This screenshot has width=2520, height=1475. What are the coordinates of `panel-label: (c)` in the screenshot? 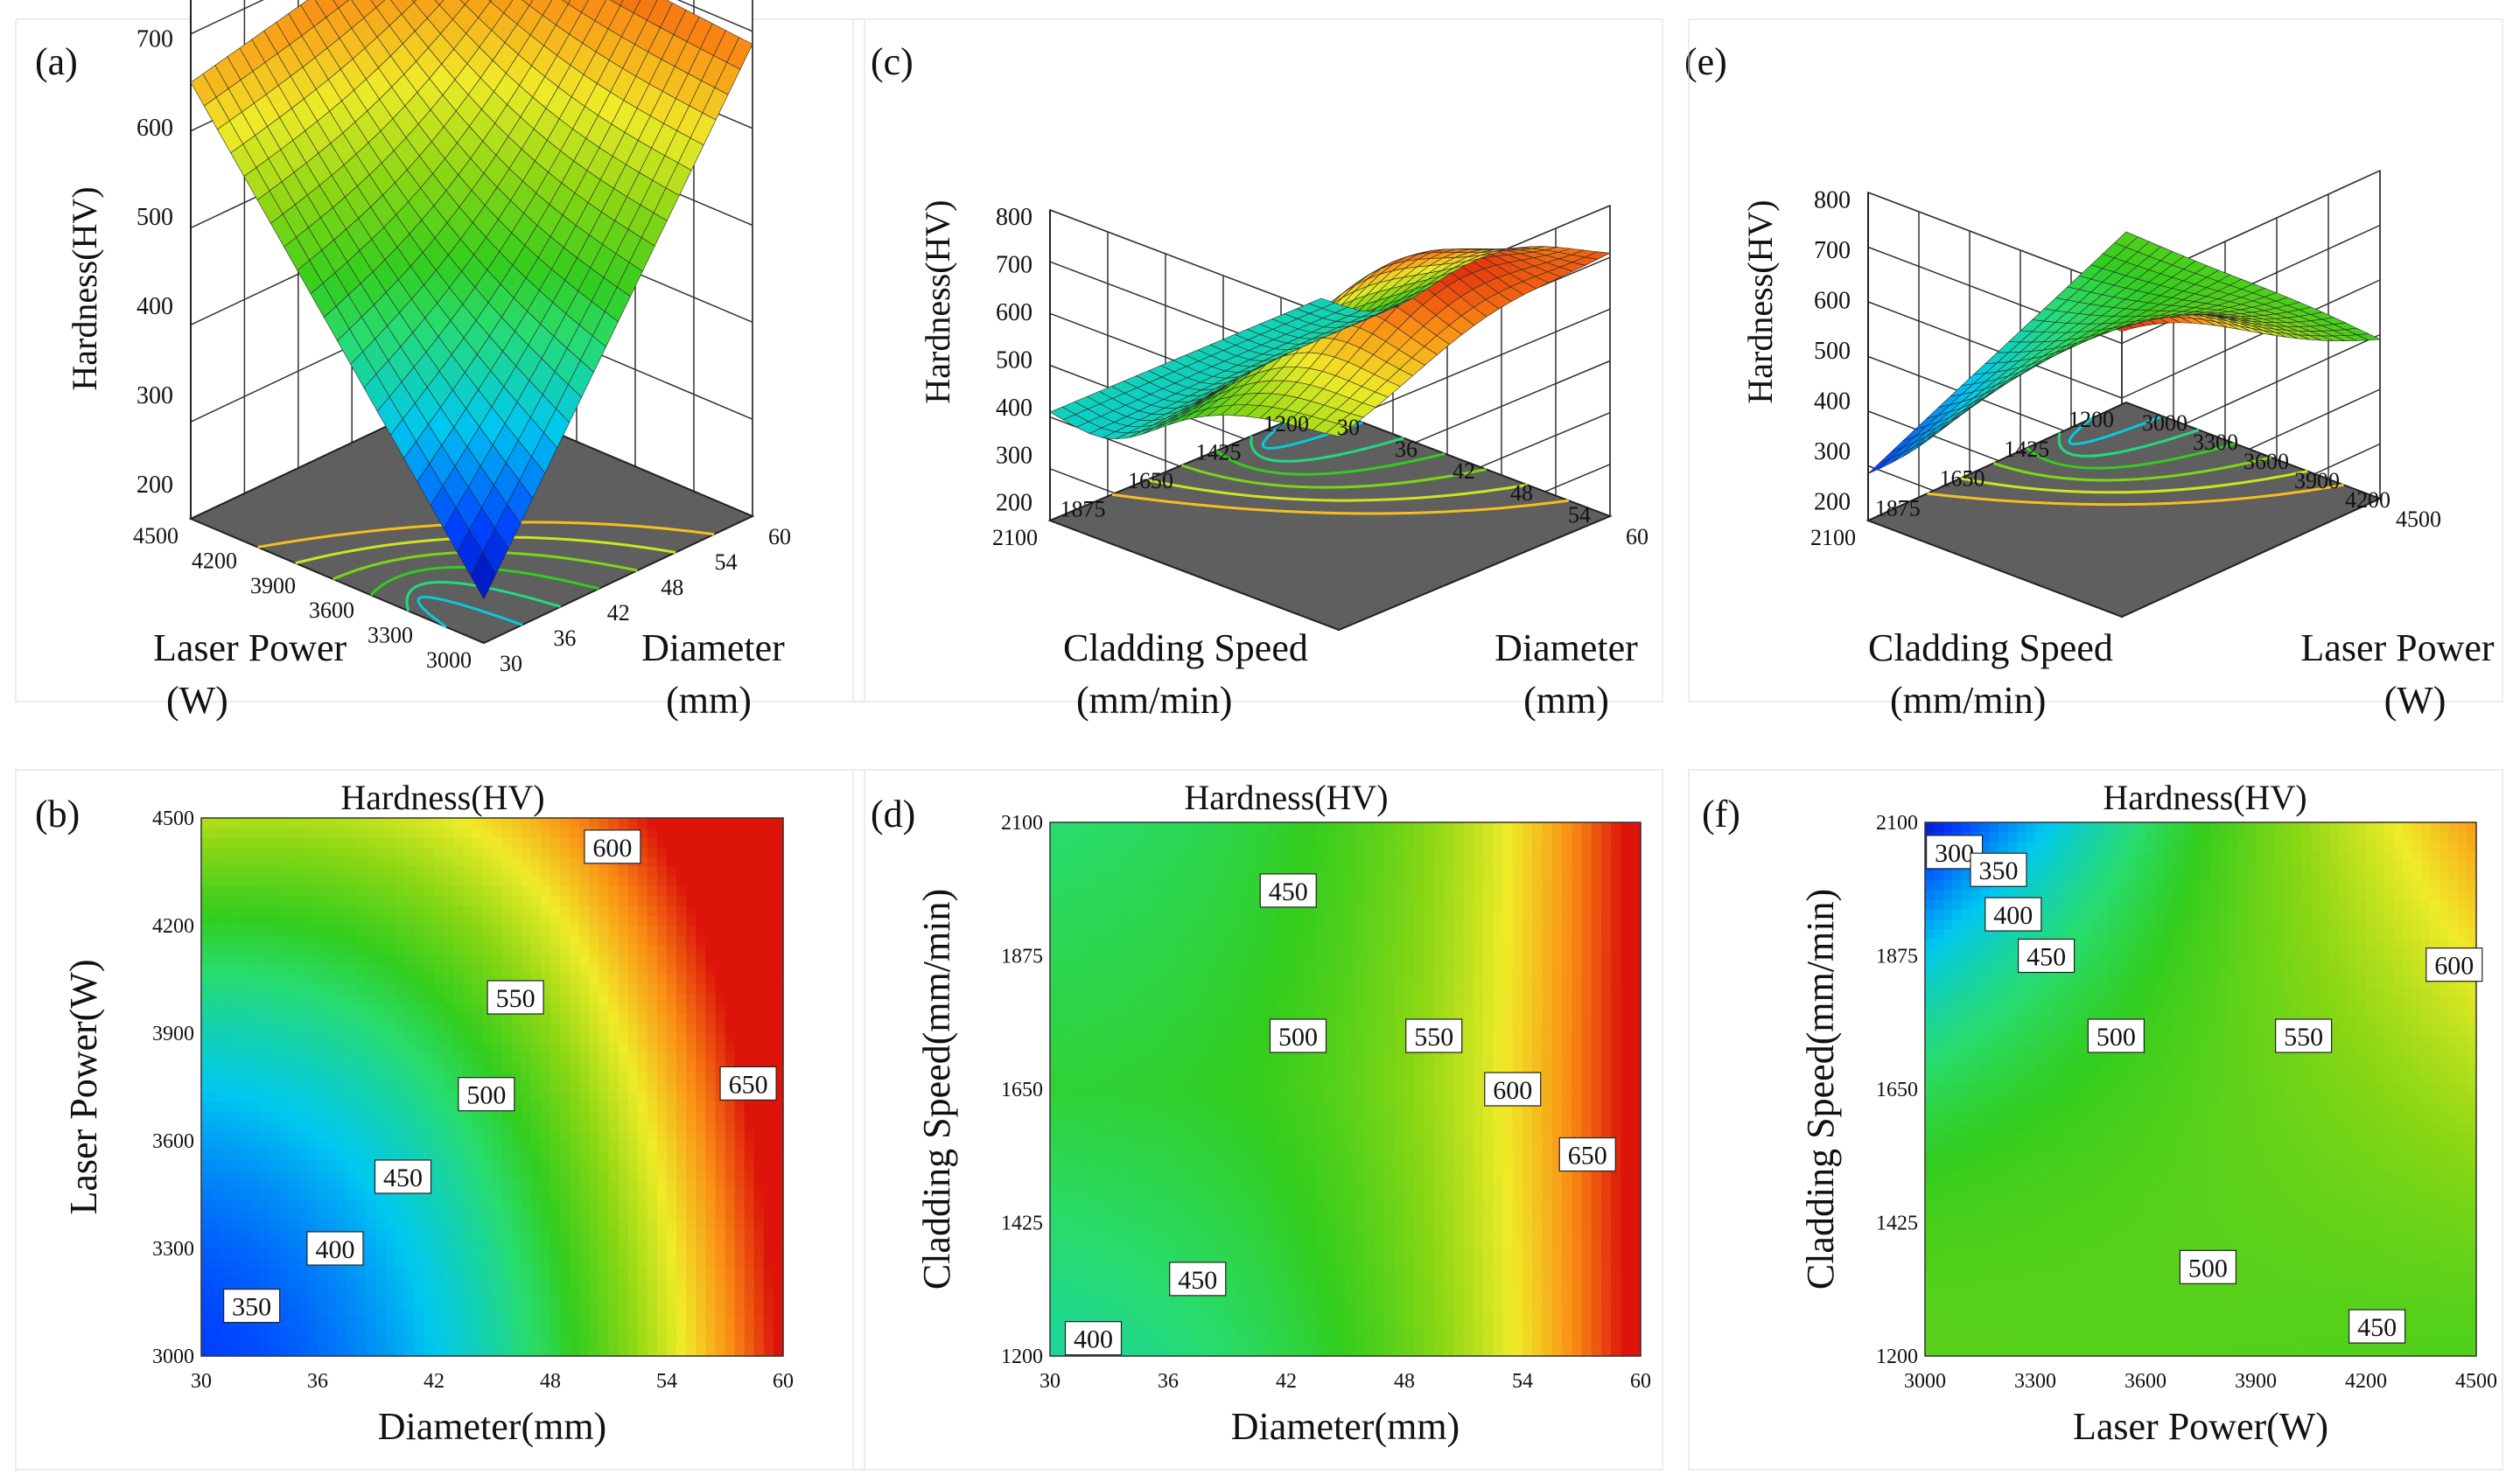 It's located at (892, 62).